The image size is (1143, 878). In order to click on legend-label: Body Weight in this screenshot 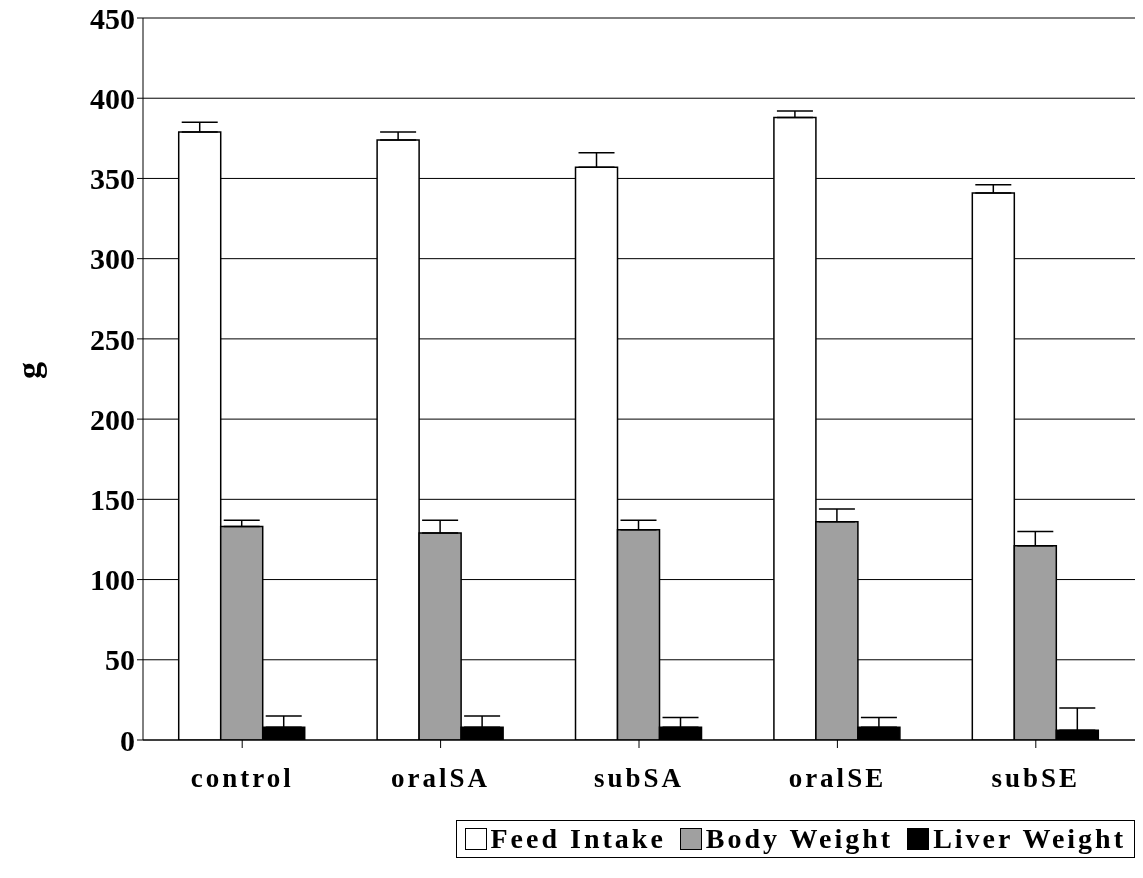, I will do `click(799, 839)`.